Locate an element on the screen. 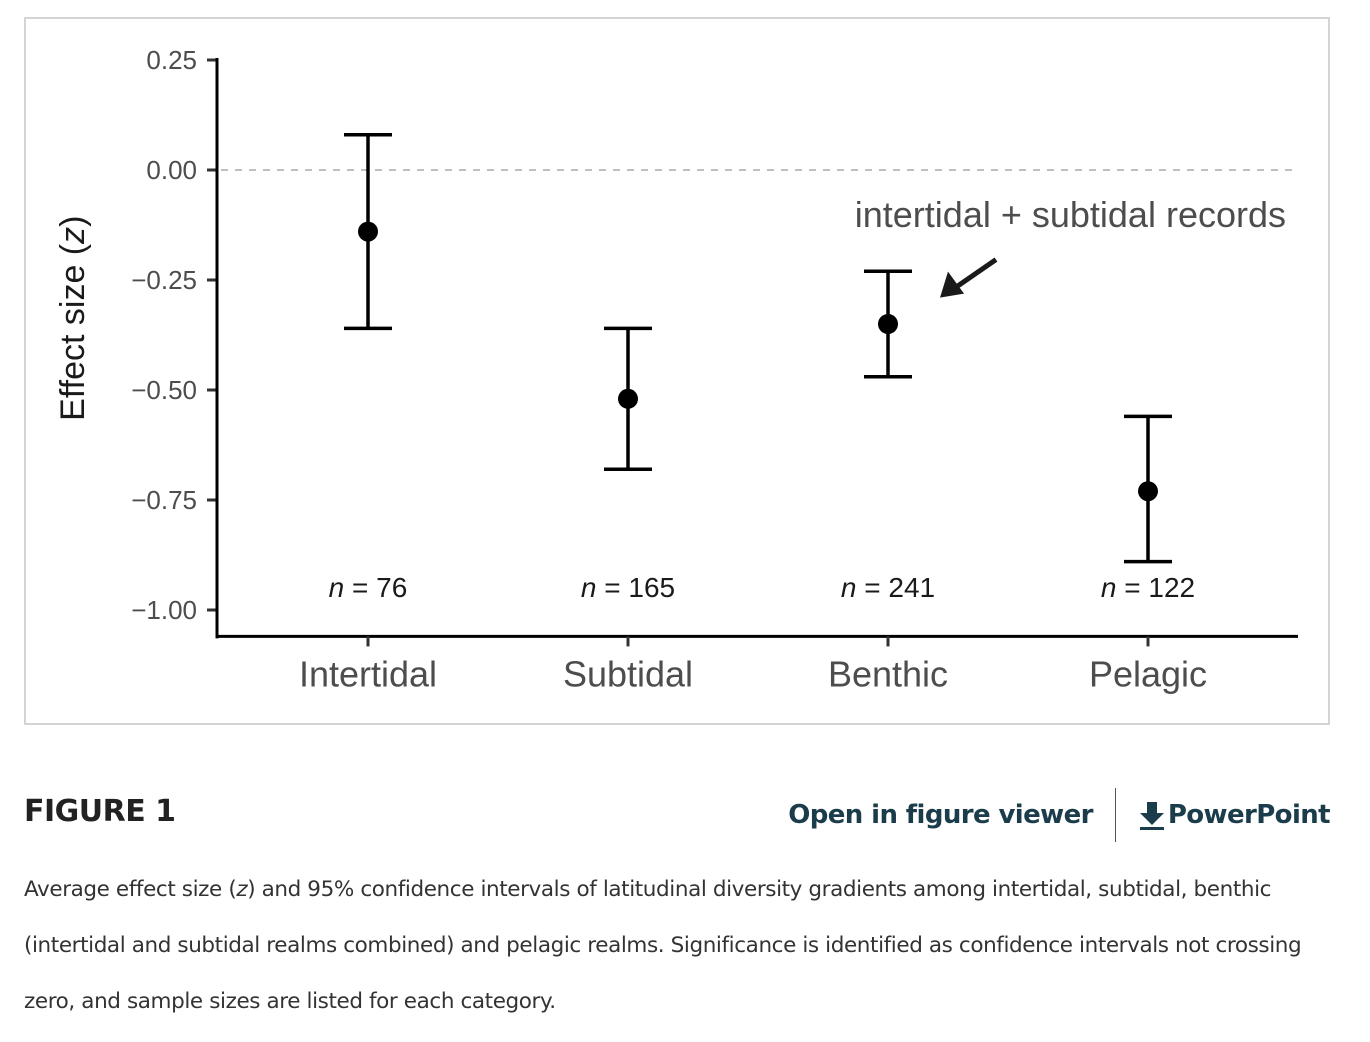  download-icon is located at coordinates (1151, 816).